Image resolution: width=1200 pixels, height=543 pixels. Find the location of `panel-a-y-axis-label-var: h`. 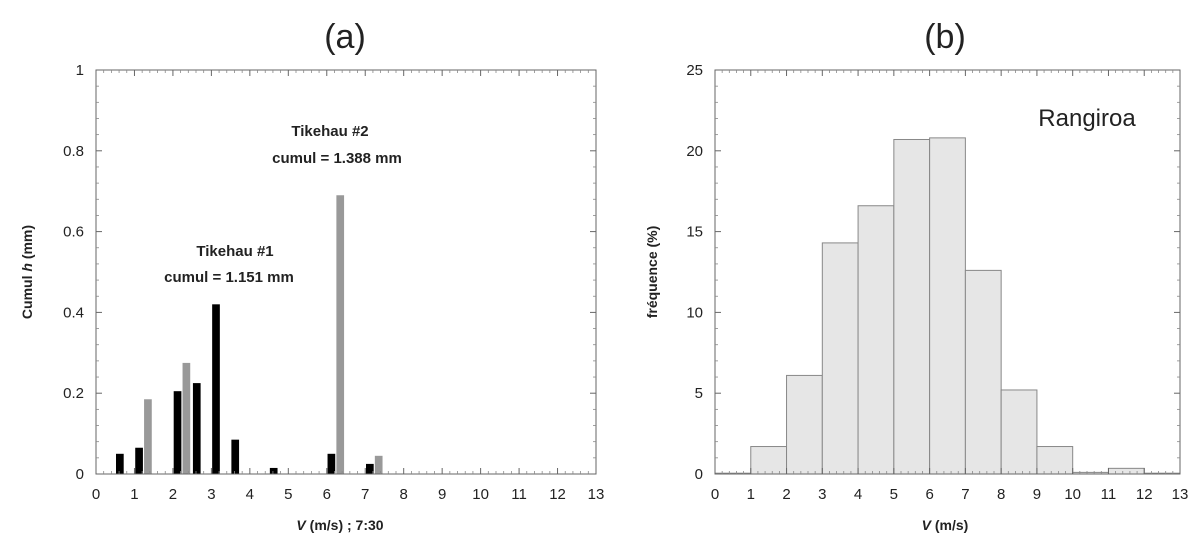

panel-a-y-axis-label-var: h is located at coordinates (27, 267).